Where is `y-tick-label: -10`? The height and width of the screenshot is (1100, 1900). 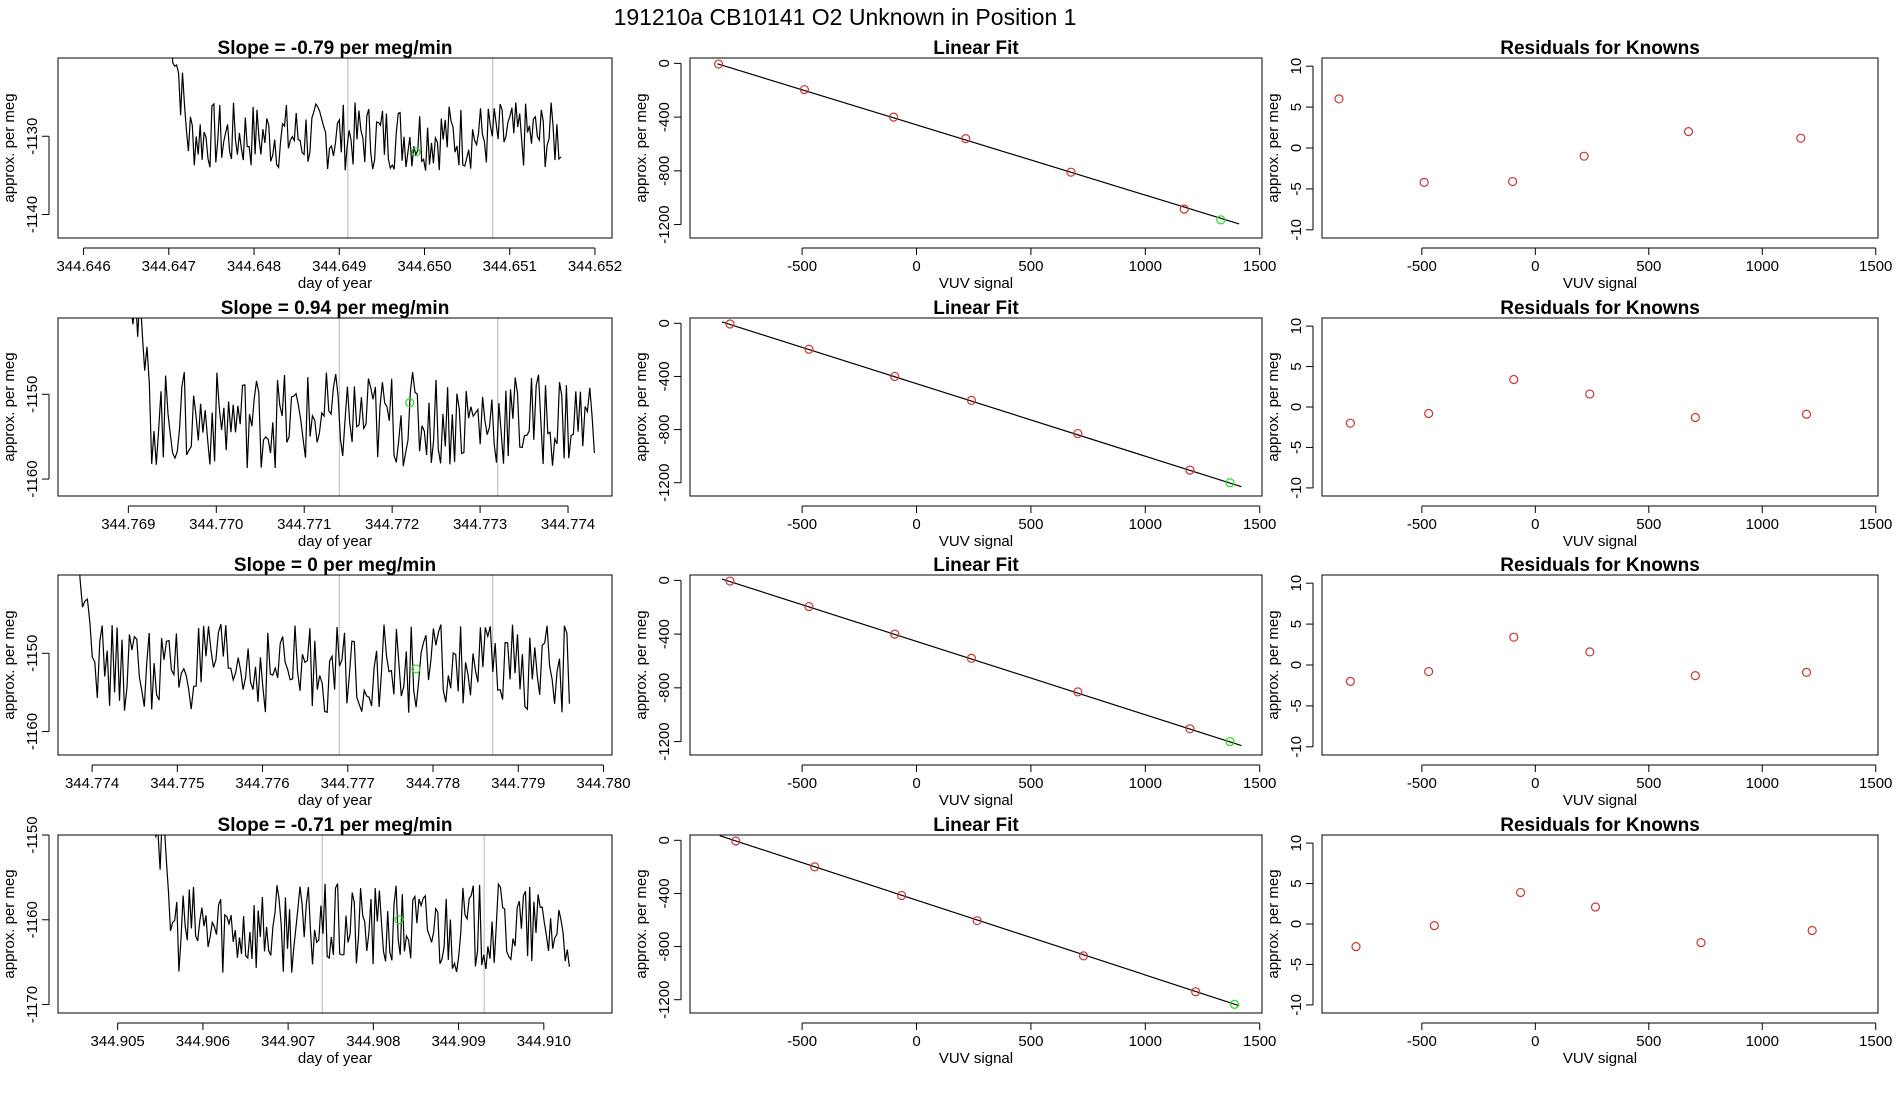
y-tick-label: -10 is located at coordinates (1296, 1005).